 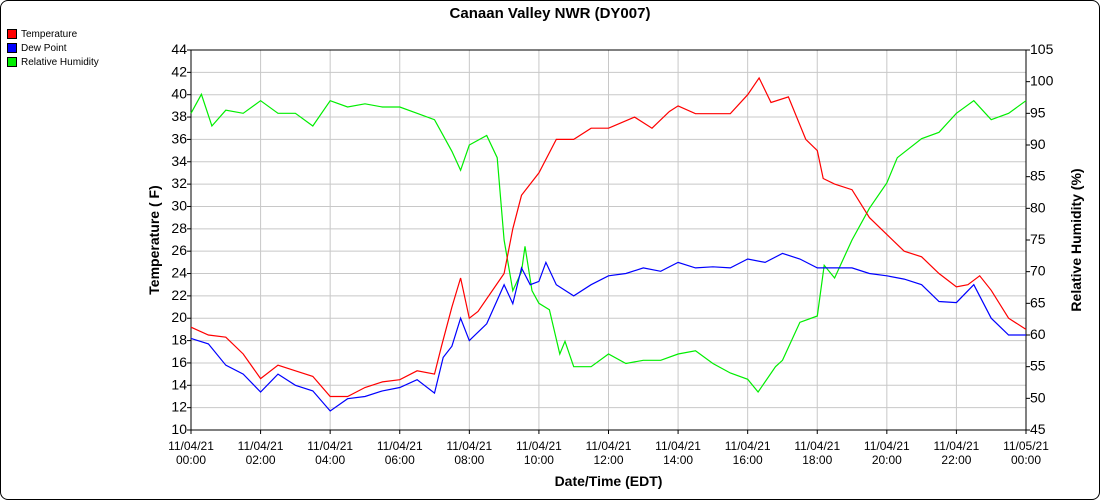 What do you see at coordinates (678, 460) in the screenshot?
I see `x-tick-label-time: 14:00` at bounding box center [678, 460].